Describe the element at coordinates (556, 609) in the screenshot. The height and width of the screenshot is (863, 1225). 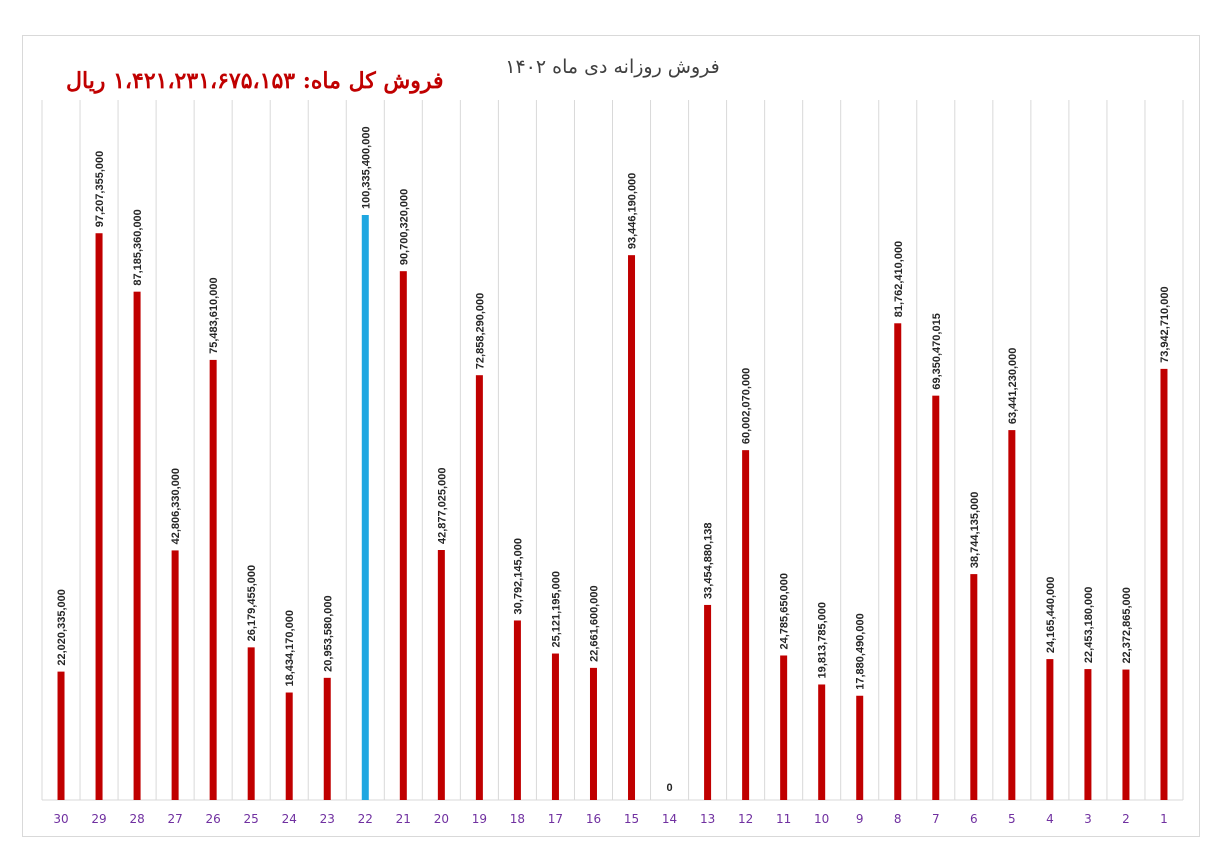
I see `value-label-17: 25,121,195,000` at that location.